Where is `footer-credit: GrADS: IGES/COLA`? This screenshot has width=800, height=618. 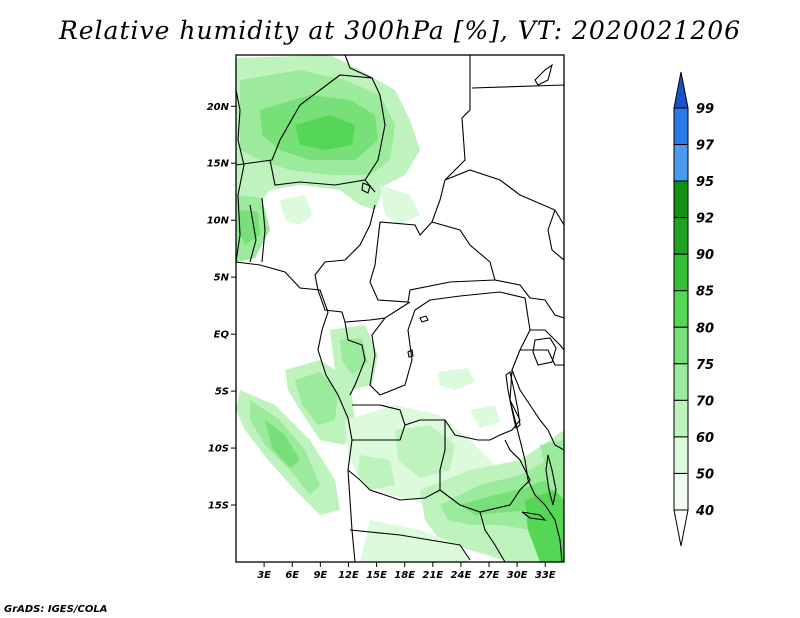
footer-credit: GrADS: IGES/COLA is located at coordinates (56, 609).